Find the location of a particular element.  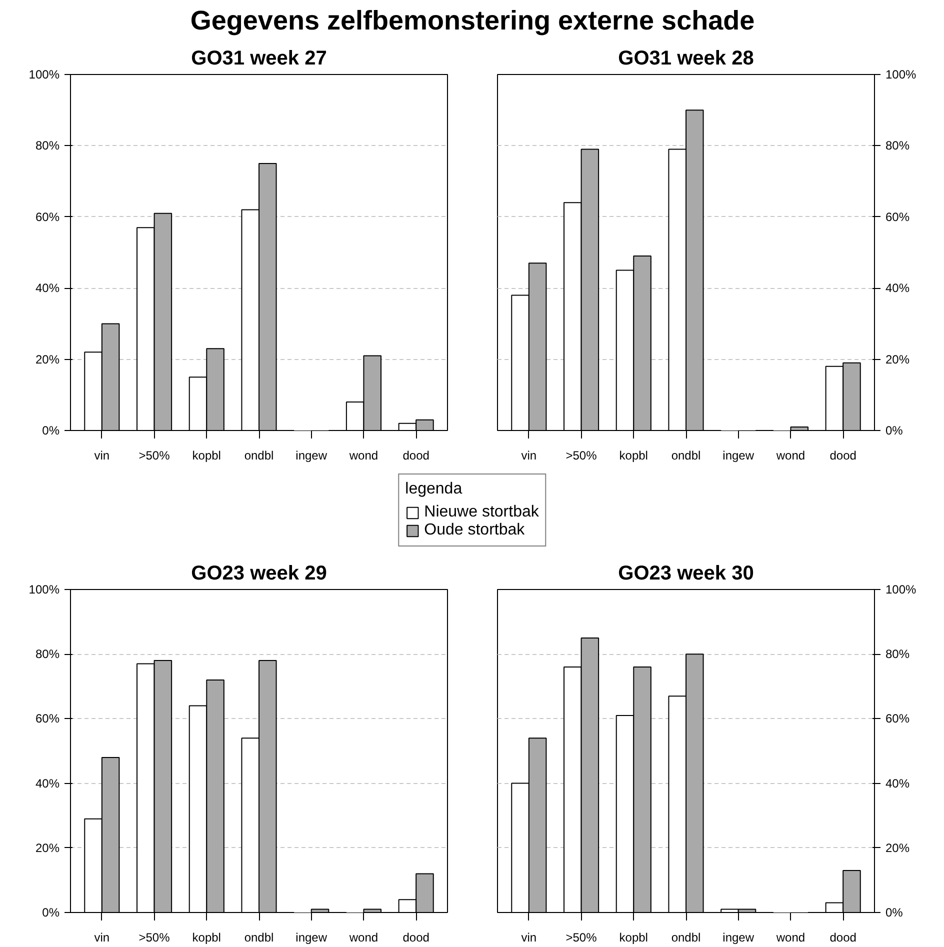

chart-title: GO31 week 27 is located at coordinates (259, 59).